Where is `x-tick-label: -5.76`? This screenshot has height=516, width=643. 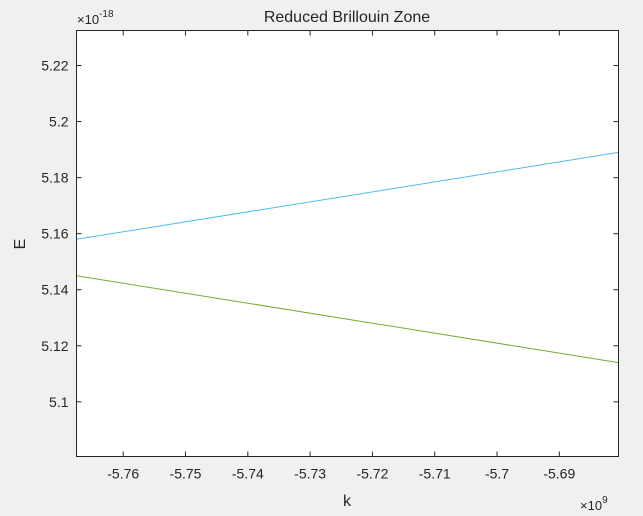
x-tick-label: -5.76 is located at coordinates (123, 474).